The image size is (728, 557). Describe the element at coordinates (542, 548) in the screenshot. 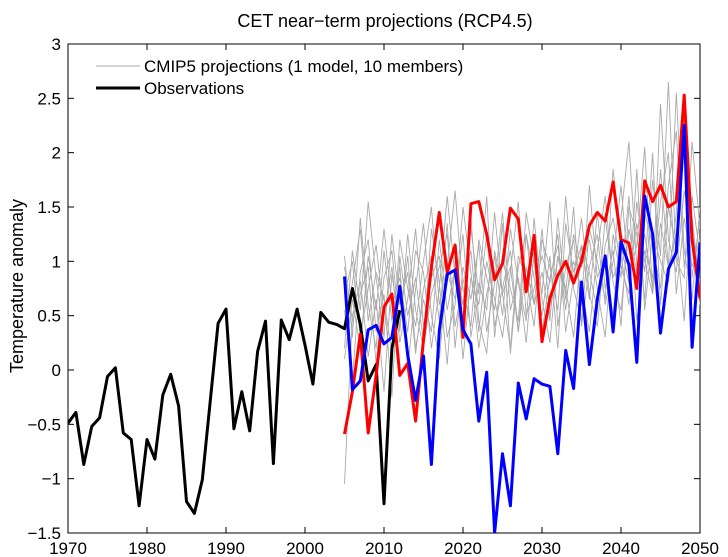

I see `x-tick-label: 2030` at that location.